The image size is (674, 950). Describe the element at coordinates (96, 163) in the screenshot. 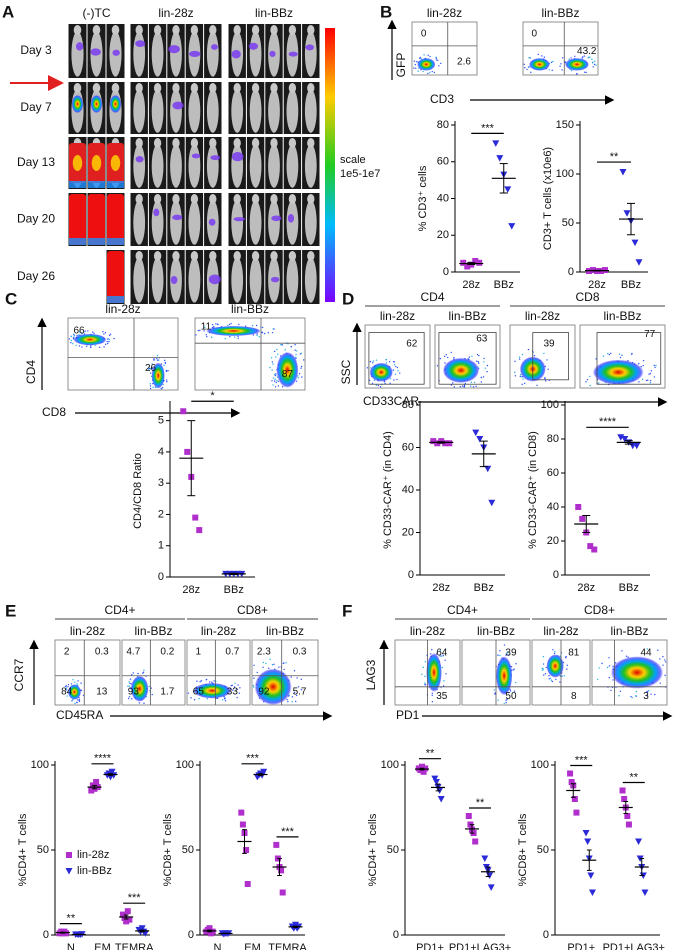

I see `signal-core` at that location.